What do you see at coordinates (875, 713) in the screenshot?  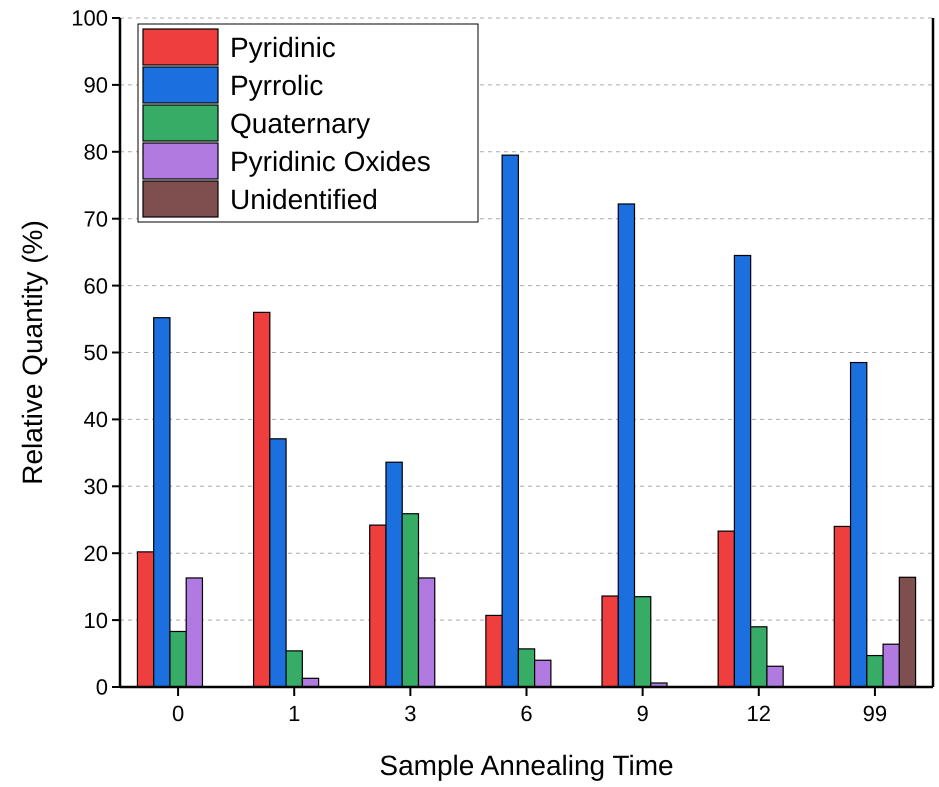 I see `x-tick-label: 99` at bounding box center [875, 713].